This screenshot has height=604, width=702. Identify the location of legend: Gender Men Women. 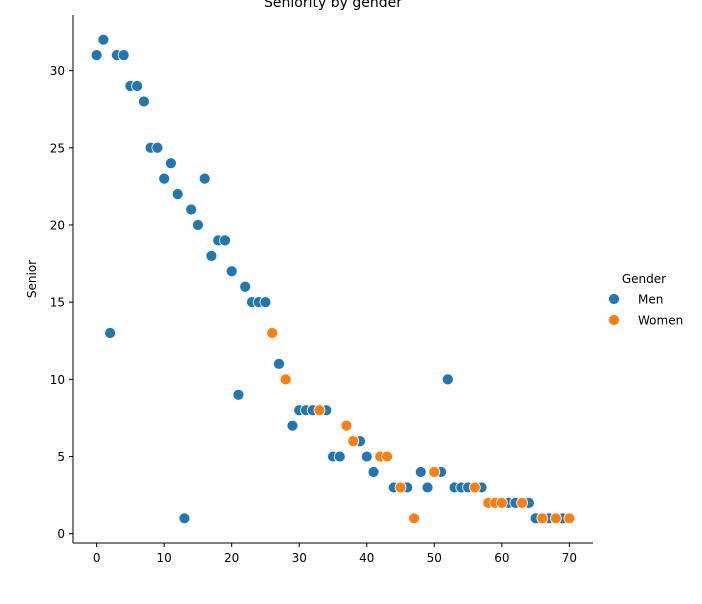
(645, 300).